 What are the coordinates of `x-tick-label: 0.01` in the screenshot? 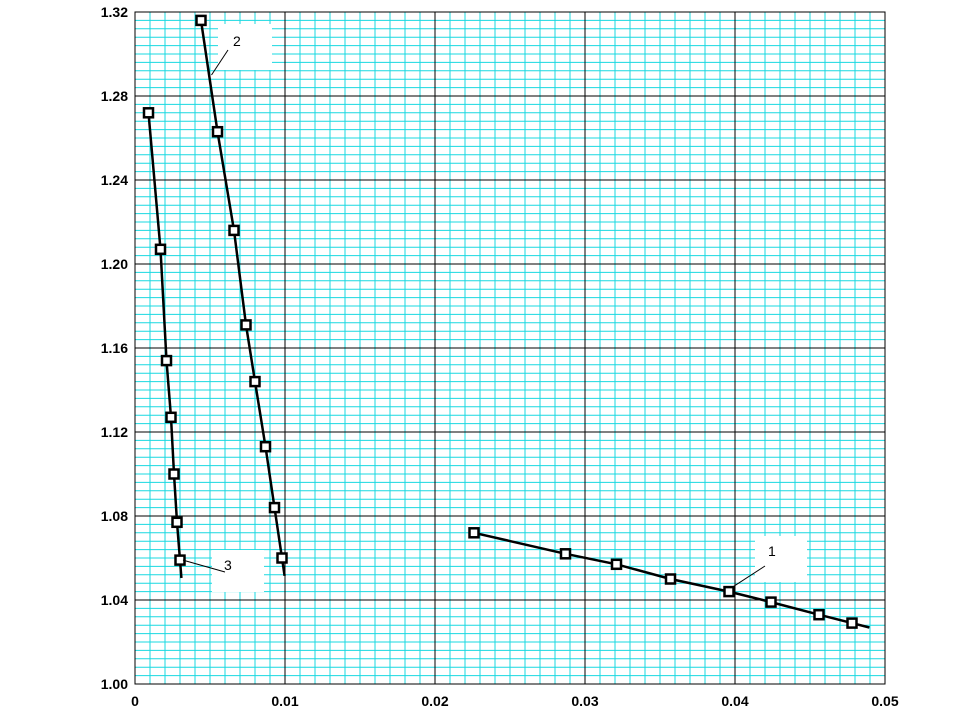 It's located at (284, 701).